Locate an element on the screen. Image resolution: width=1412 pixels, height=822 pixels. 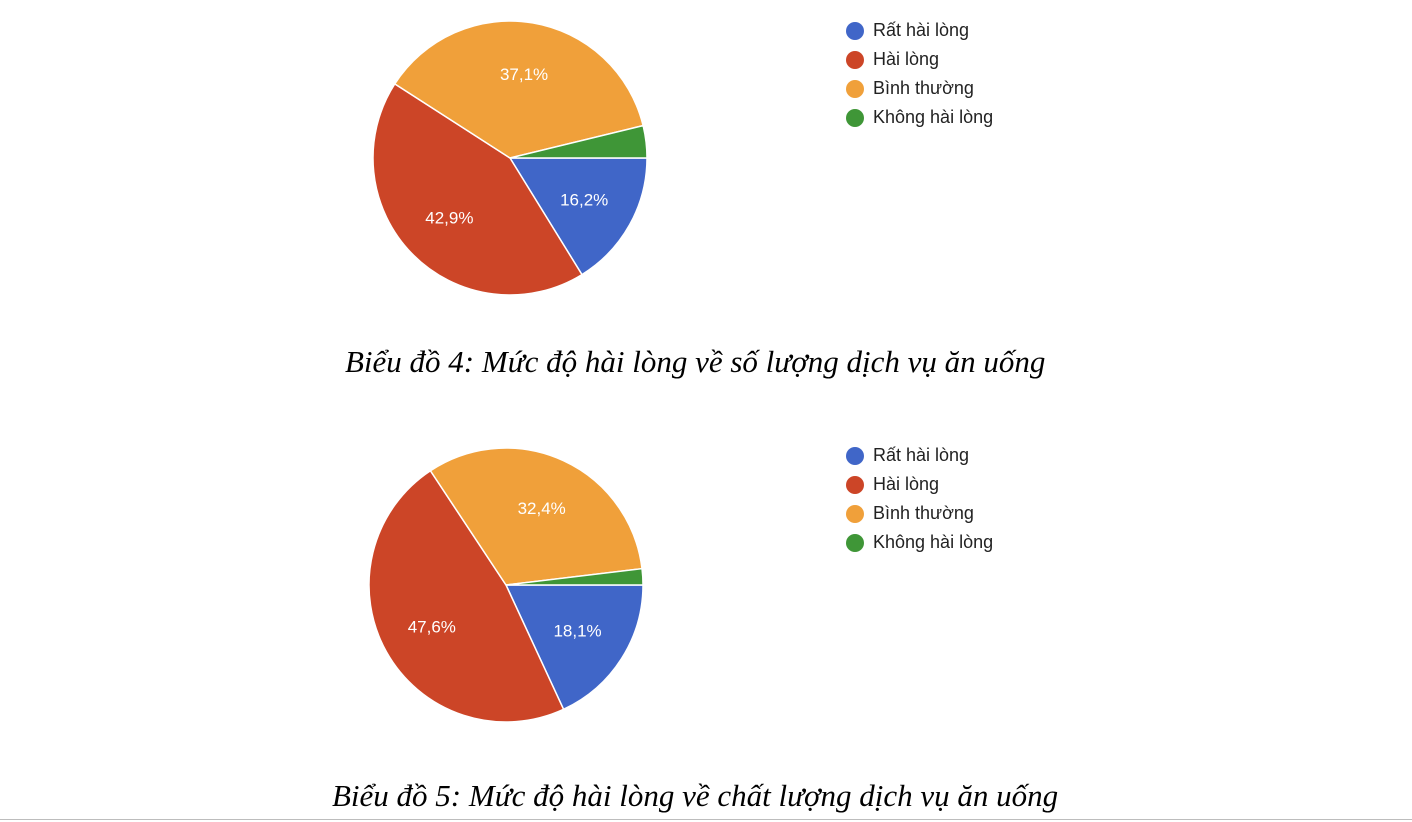
slice-data-label: 18,1% is located at coordinates (577, 631).